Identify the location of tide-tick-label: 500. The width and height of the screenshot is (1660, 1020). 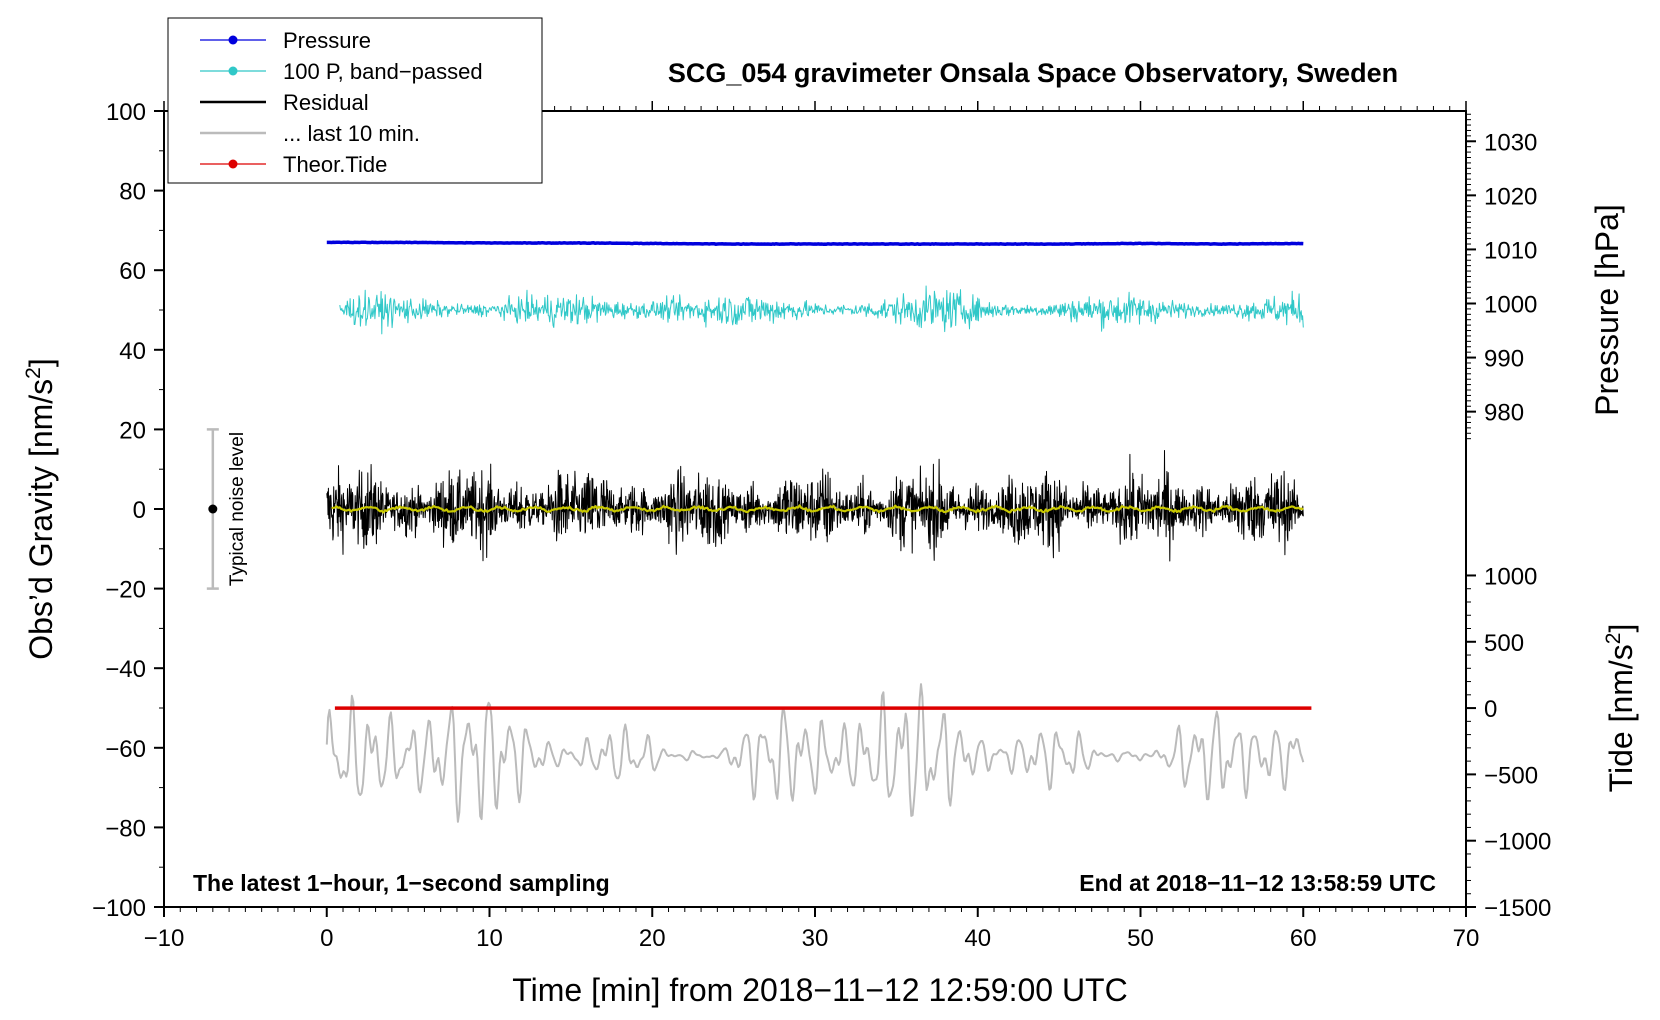
(1504, 643).